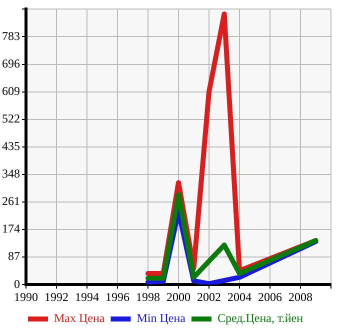 The image size is (345, 335). I want to click on x-tick-label: 2002, so click(209, 297).